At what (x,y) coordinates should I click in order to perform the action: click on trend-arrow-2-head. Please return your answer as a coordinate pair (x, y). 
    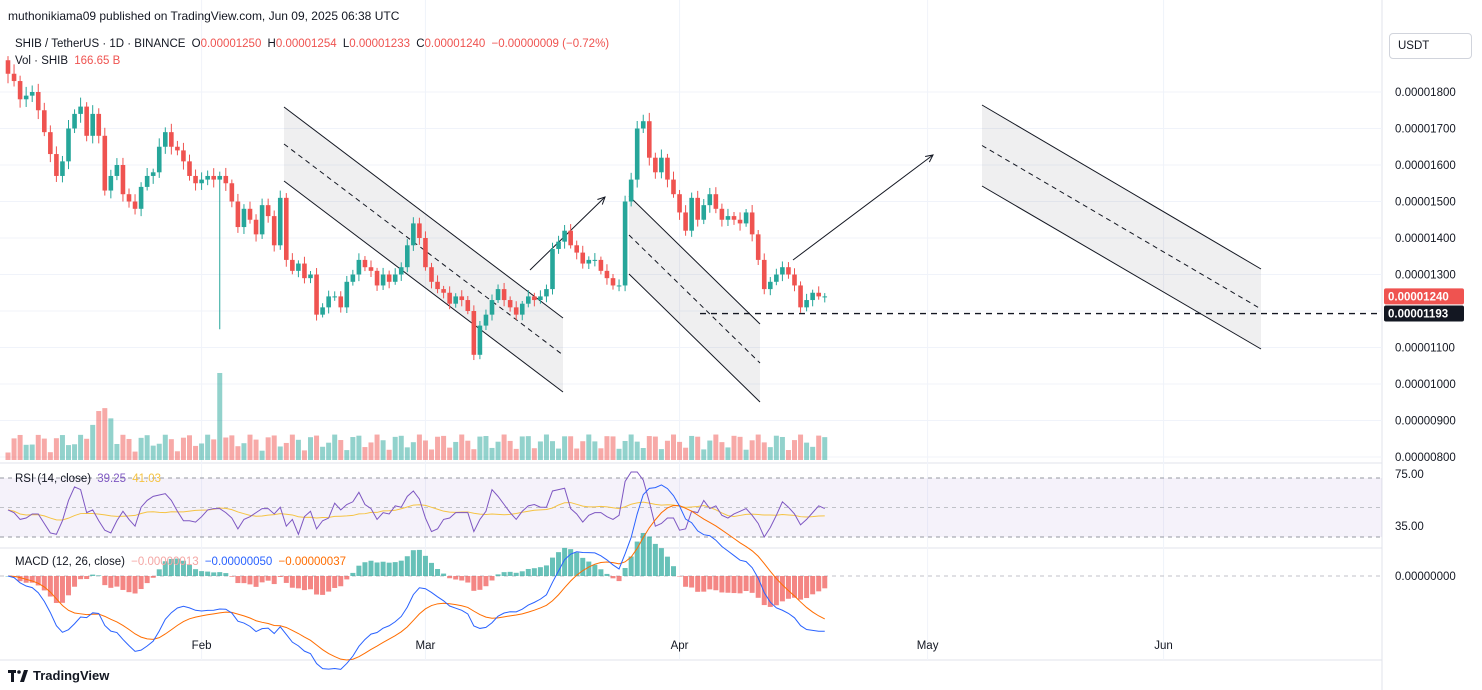
    Looking at the image, I should click on (929, 158).